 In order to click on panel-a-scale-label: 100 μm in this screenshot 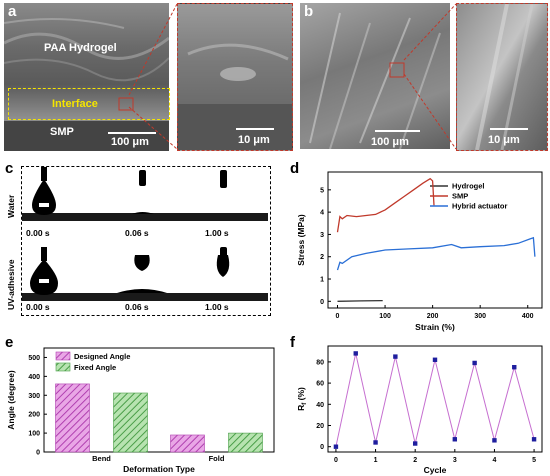, I will do `click(130, 142)`.